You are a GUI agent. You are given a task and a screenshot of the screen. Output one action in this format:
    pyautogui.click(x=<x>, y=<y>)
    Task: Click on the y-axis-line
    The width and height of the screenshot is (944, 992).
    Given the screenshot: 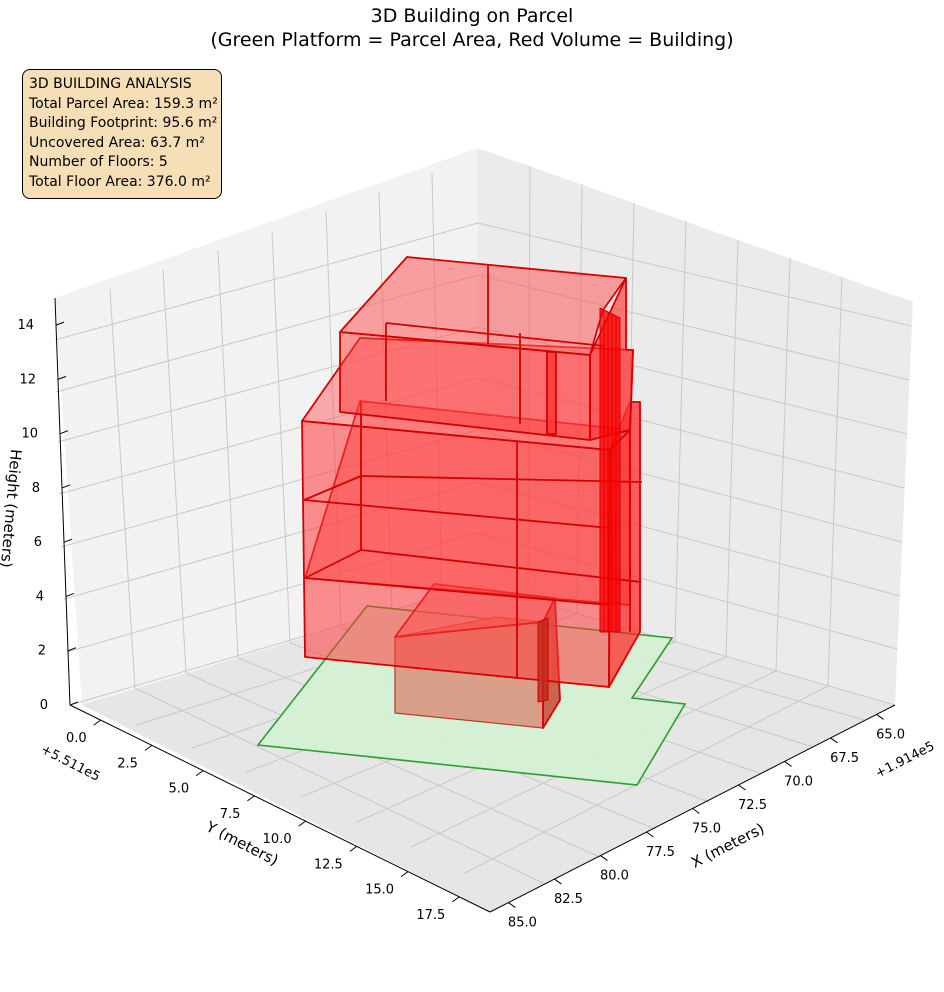 What is the action you would take?
    pyautogui.click(x=280, y=808)
    